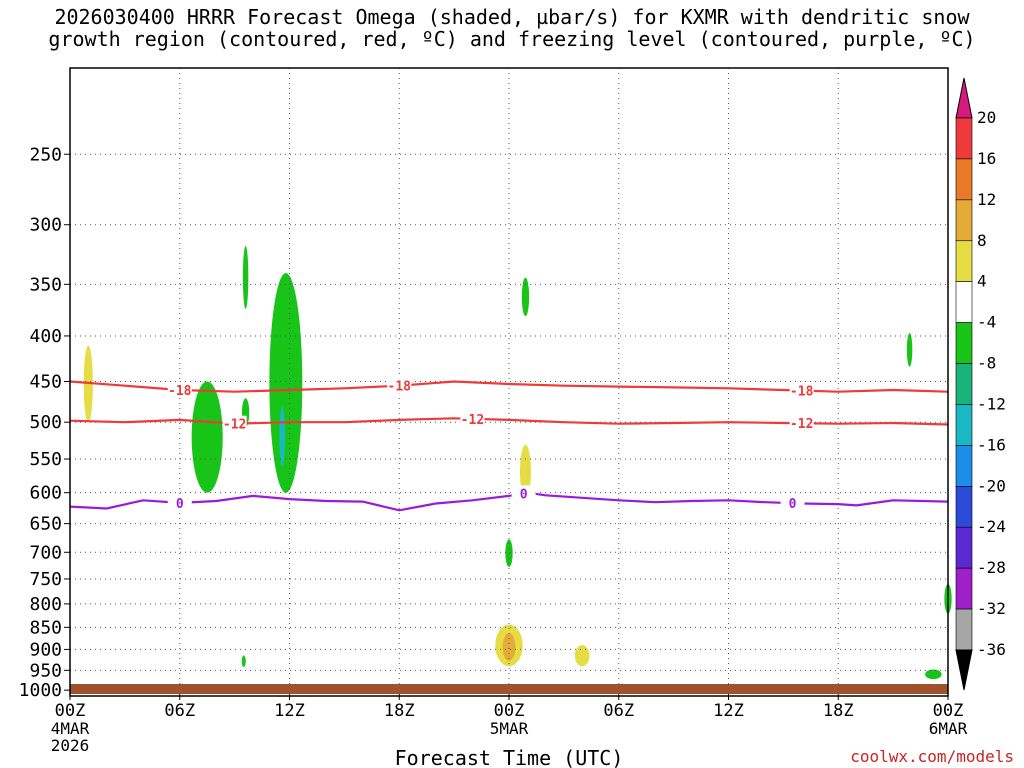  What do you see at coordinates (991, 526) in the screenshot?
I see `colorbar-label-10: -24` at bounding box center [991, 526].